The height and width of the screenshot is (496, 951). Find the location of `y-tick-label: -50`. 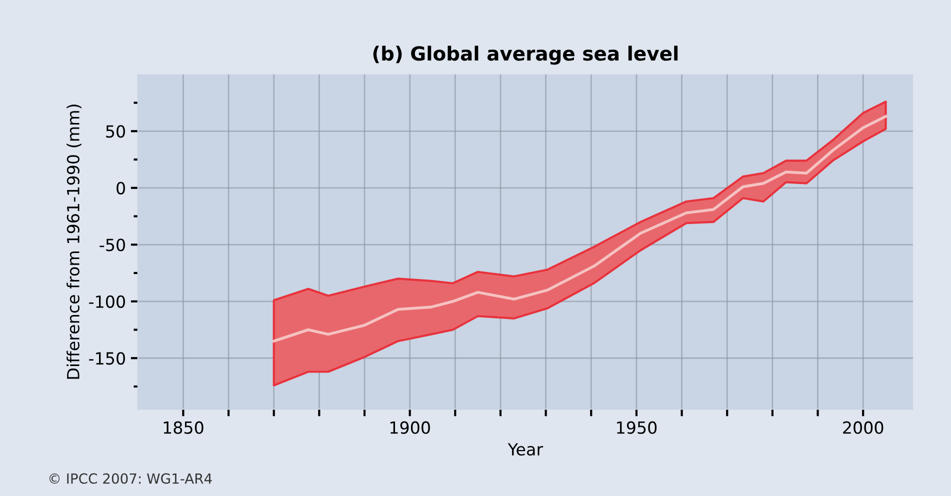

y-tick-label: -50 is located at coordinates (112, 245).